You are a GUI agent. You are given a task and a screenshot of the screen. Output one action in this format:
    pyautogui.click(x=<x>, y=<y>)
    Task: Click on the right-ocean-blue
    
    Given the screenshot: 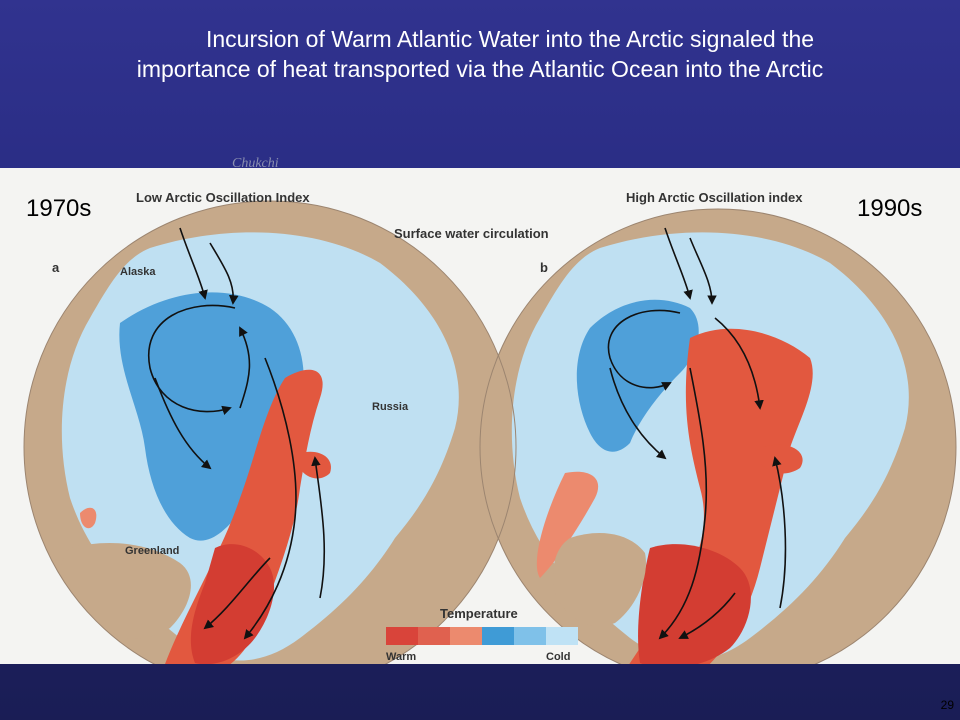 What is the action you would take?
    pyautogui.click(x=637, y=375)
    